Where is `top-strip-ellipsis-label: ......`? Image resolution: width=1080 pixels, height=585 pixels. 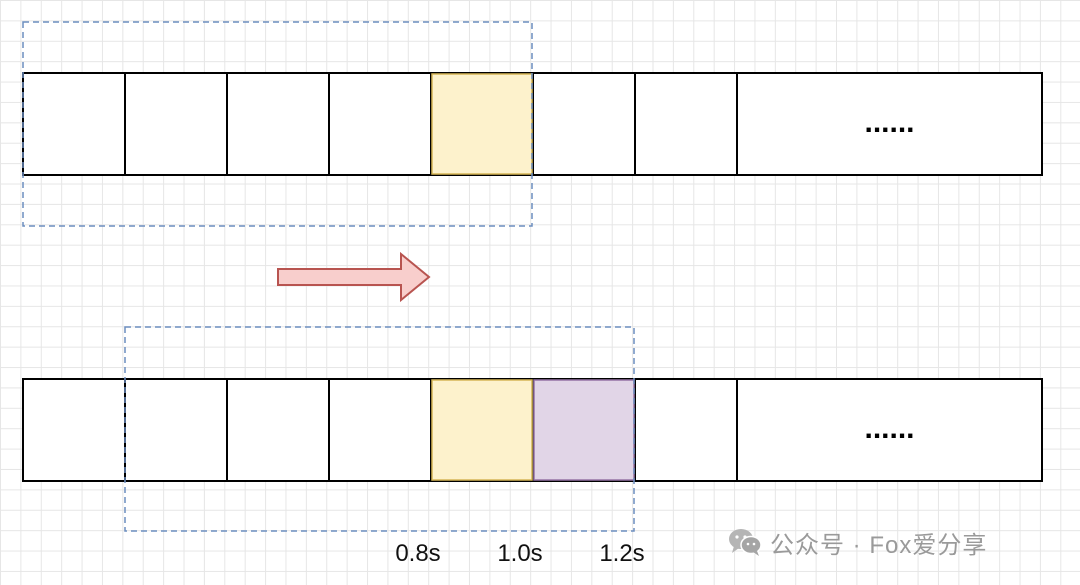 top-strip-ellipsis-label: ...... is located at coordinates (889, 122).